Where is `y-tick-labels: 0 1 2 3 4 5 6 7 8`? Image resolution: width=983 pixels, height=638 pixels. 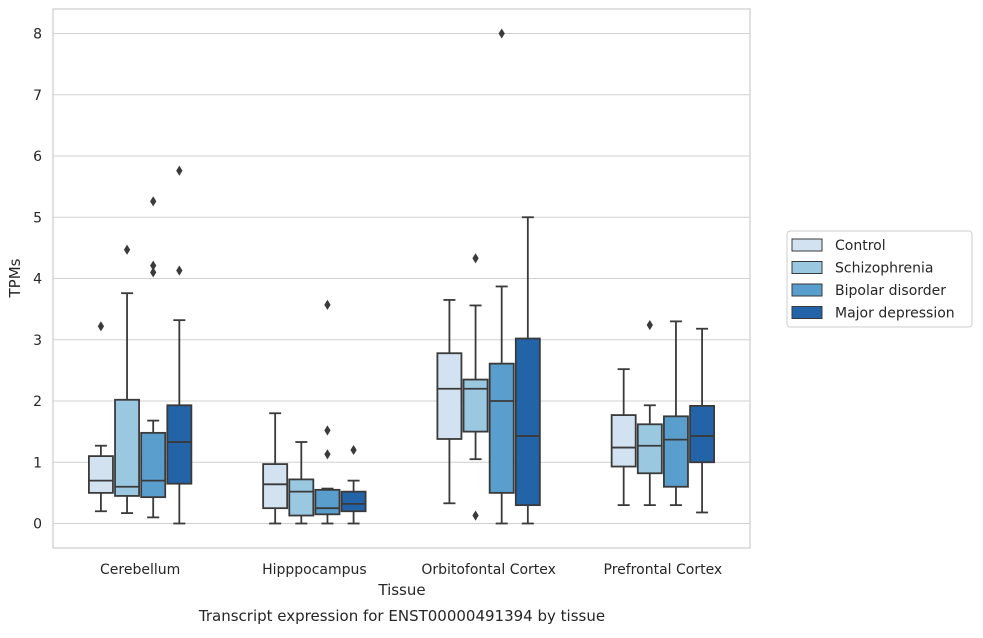 y-tick-labels: 0 1 2 3 4 5 6 7 8 is located at coordinates (37, 280).